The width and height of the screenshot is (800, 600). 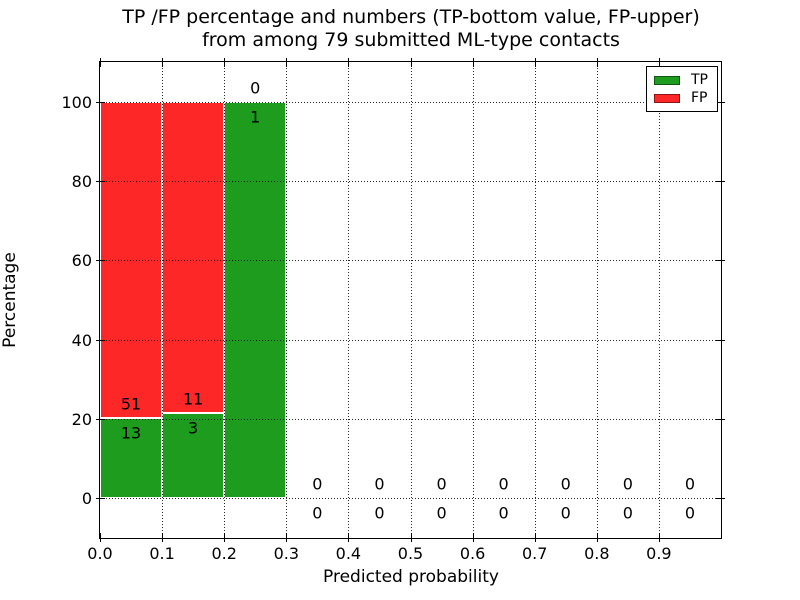 What do you see at coordinates (10, 300) in the screenshot?
I see `y-axis-label: Percentage` at bounding box center [10, 300].